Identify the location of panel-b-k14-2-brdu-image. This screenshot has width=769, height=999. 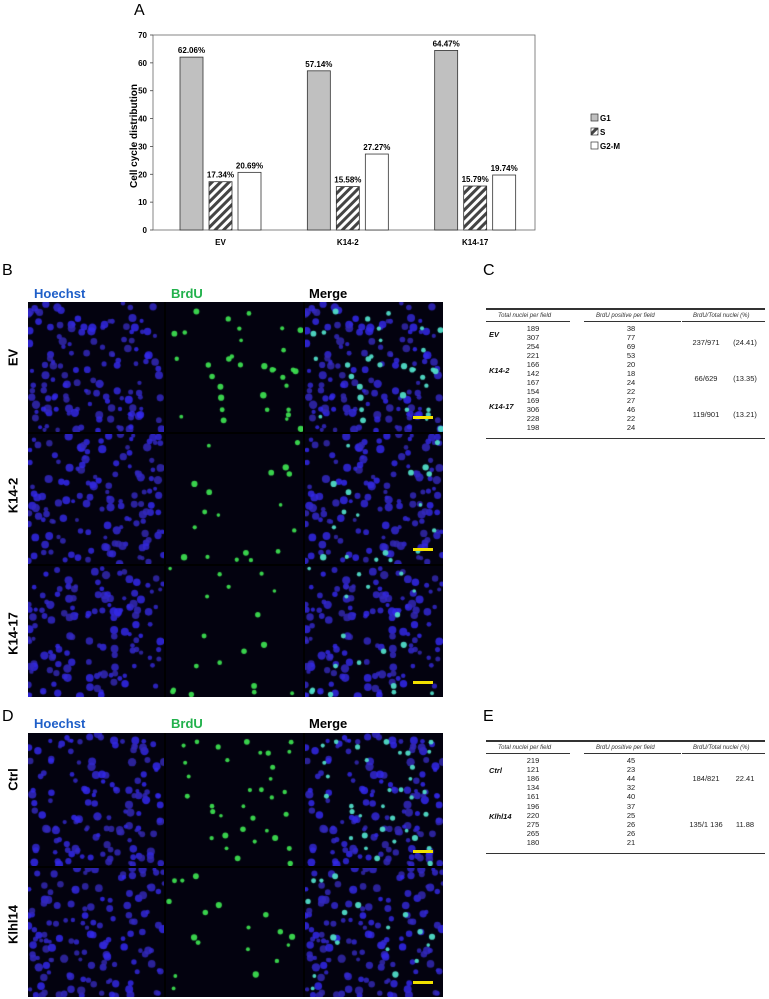
(234, 499).